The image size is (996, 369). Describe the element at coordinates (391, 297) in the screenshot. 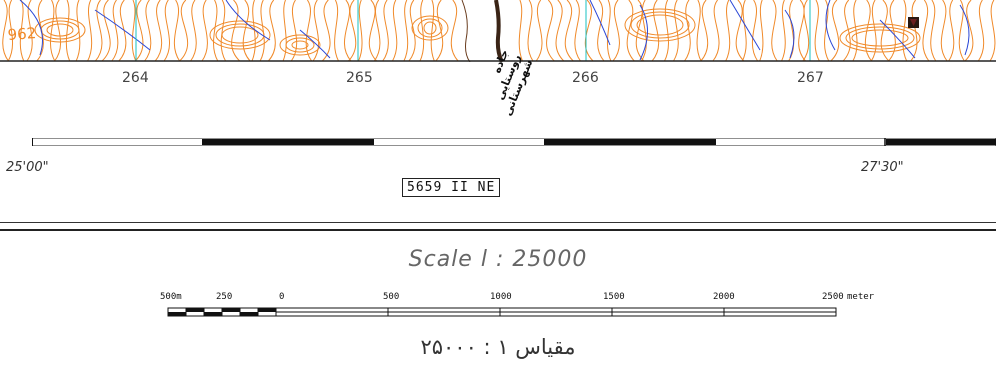

I see `scale-tick-label: 500` at that location.